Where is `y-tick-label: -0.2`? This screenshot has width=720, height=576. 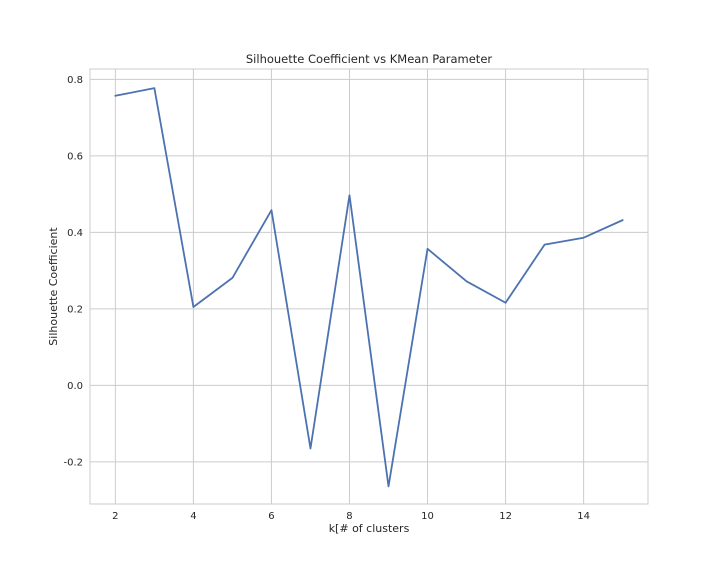 y-tick-label: -0.2 is located at coordinates (73, 462).